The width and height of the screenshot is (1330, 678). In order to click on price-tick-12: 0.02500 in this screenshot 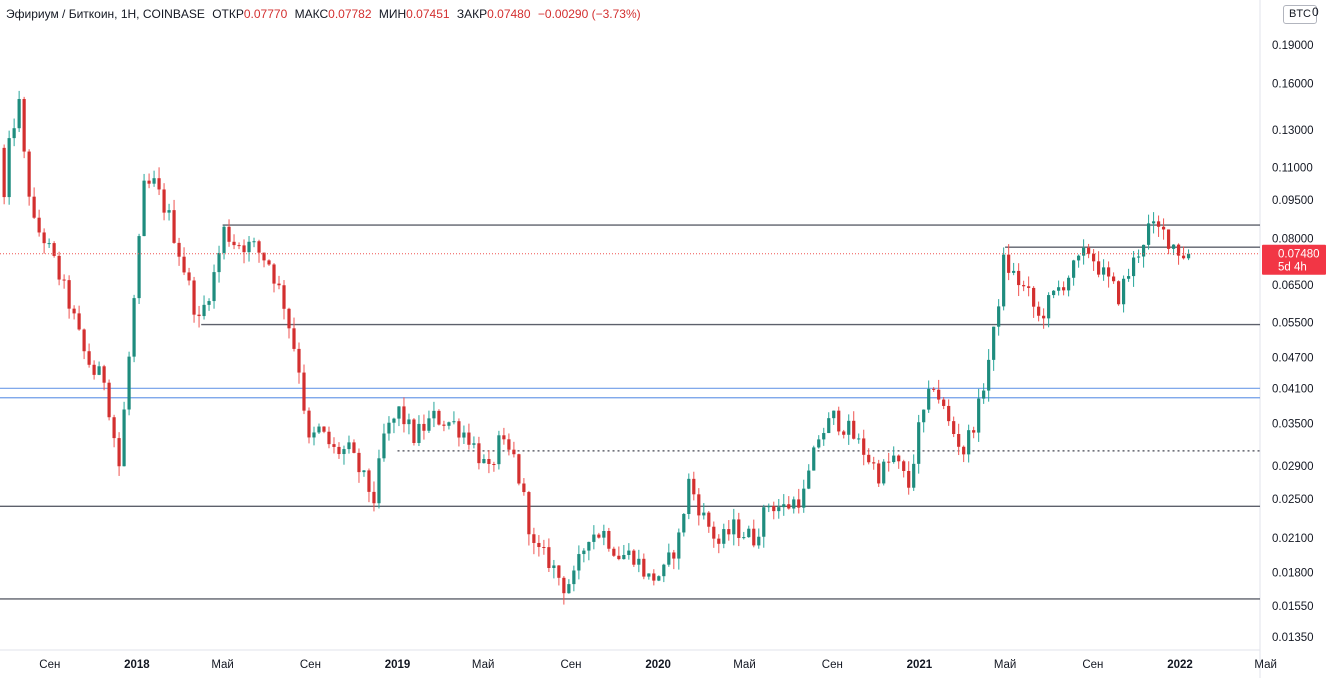, I will do `click(1293, 500)`.